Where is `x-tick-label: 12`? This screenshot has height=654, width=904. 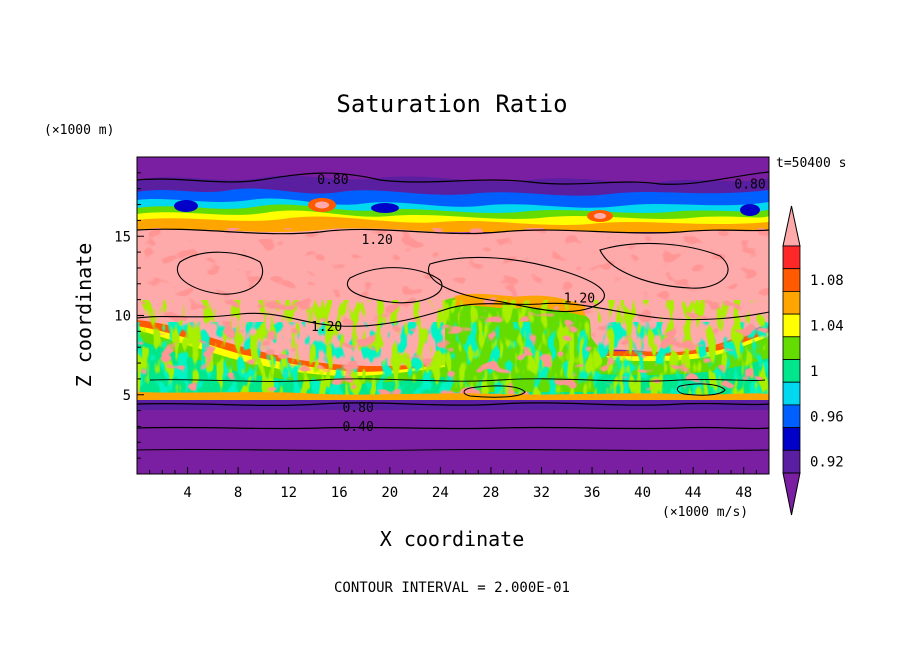
x-tick-label: 12 is located at coordinates (288, 493).